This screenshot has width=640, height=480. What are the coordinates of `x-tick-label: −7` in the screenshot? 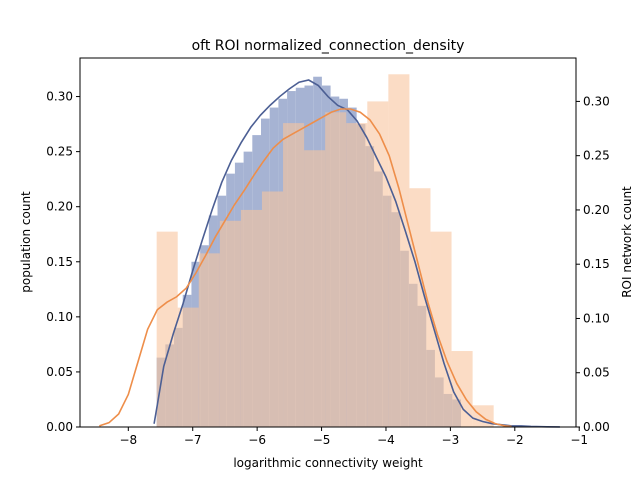 It's located at (193, 440).